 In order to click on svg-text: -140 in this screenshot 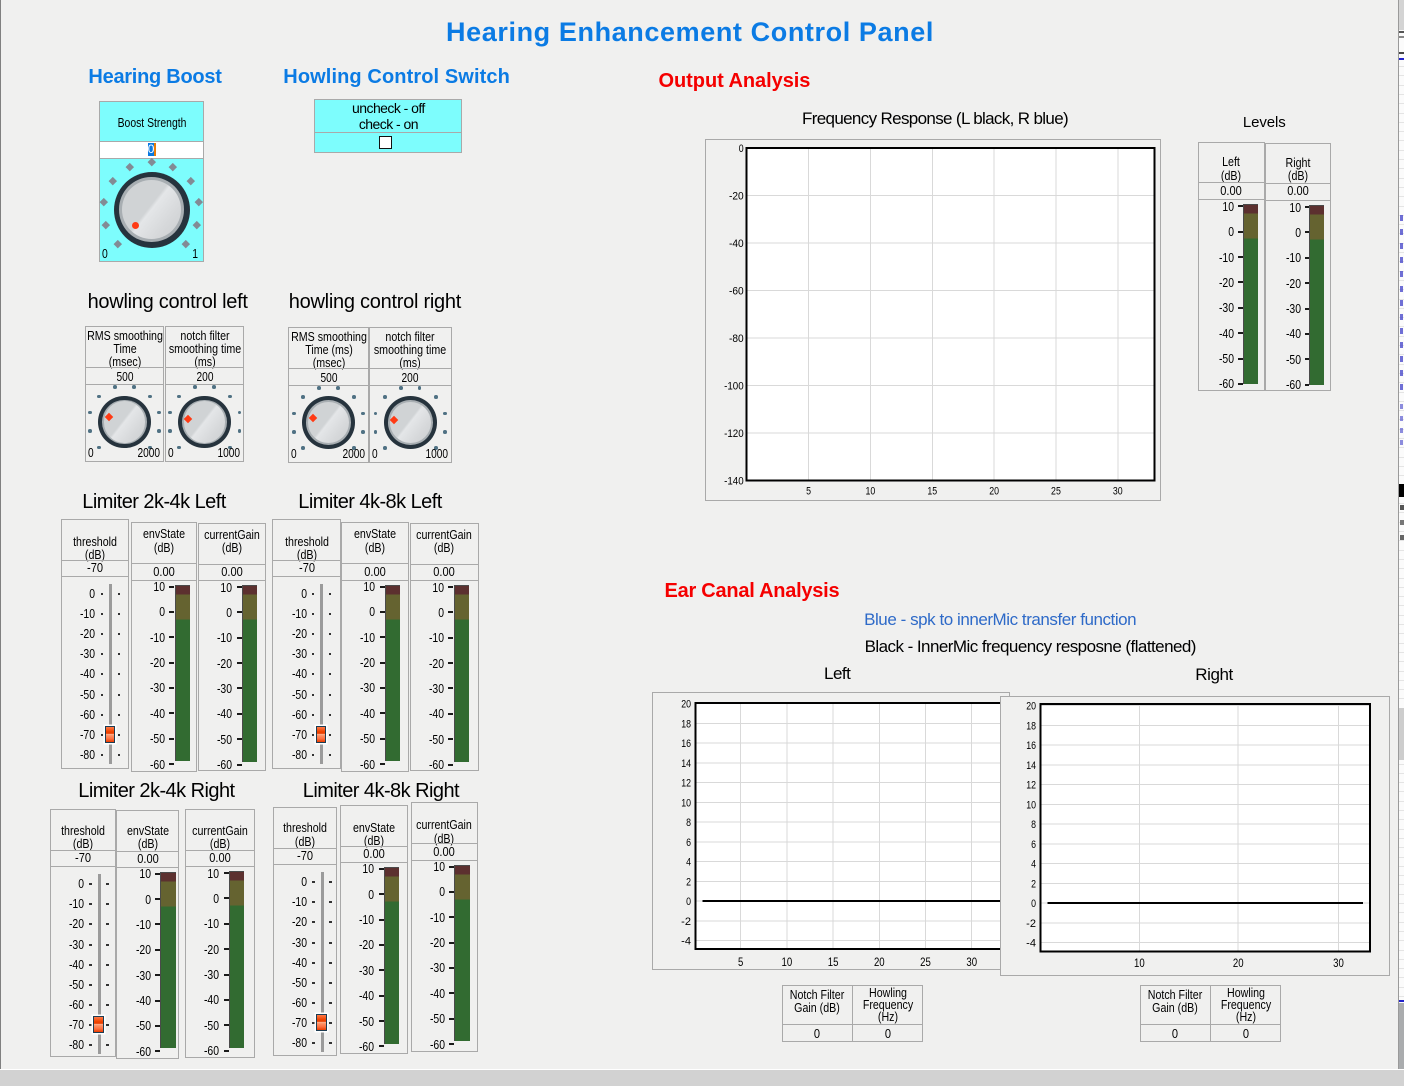, I will do `click(734, 481)`.